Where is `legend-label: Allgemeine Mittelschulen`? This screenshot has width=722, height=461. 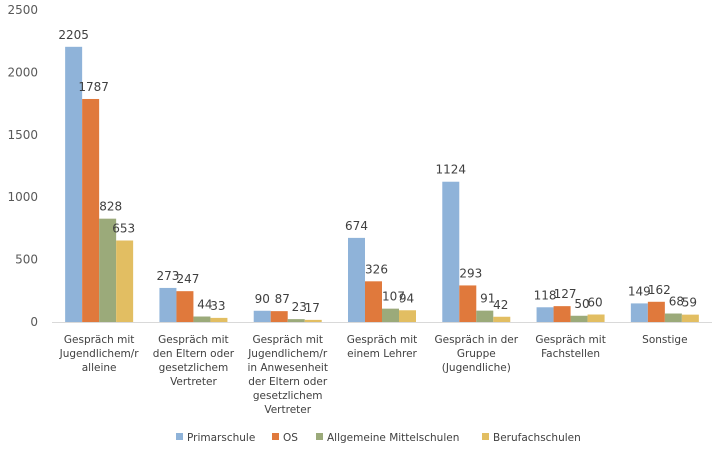 legend-label: Allgemeine Mittelschulen is located at coordinates (393, 438).